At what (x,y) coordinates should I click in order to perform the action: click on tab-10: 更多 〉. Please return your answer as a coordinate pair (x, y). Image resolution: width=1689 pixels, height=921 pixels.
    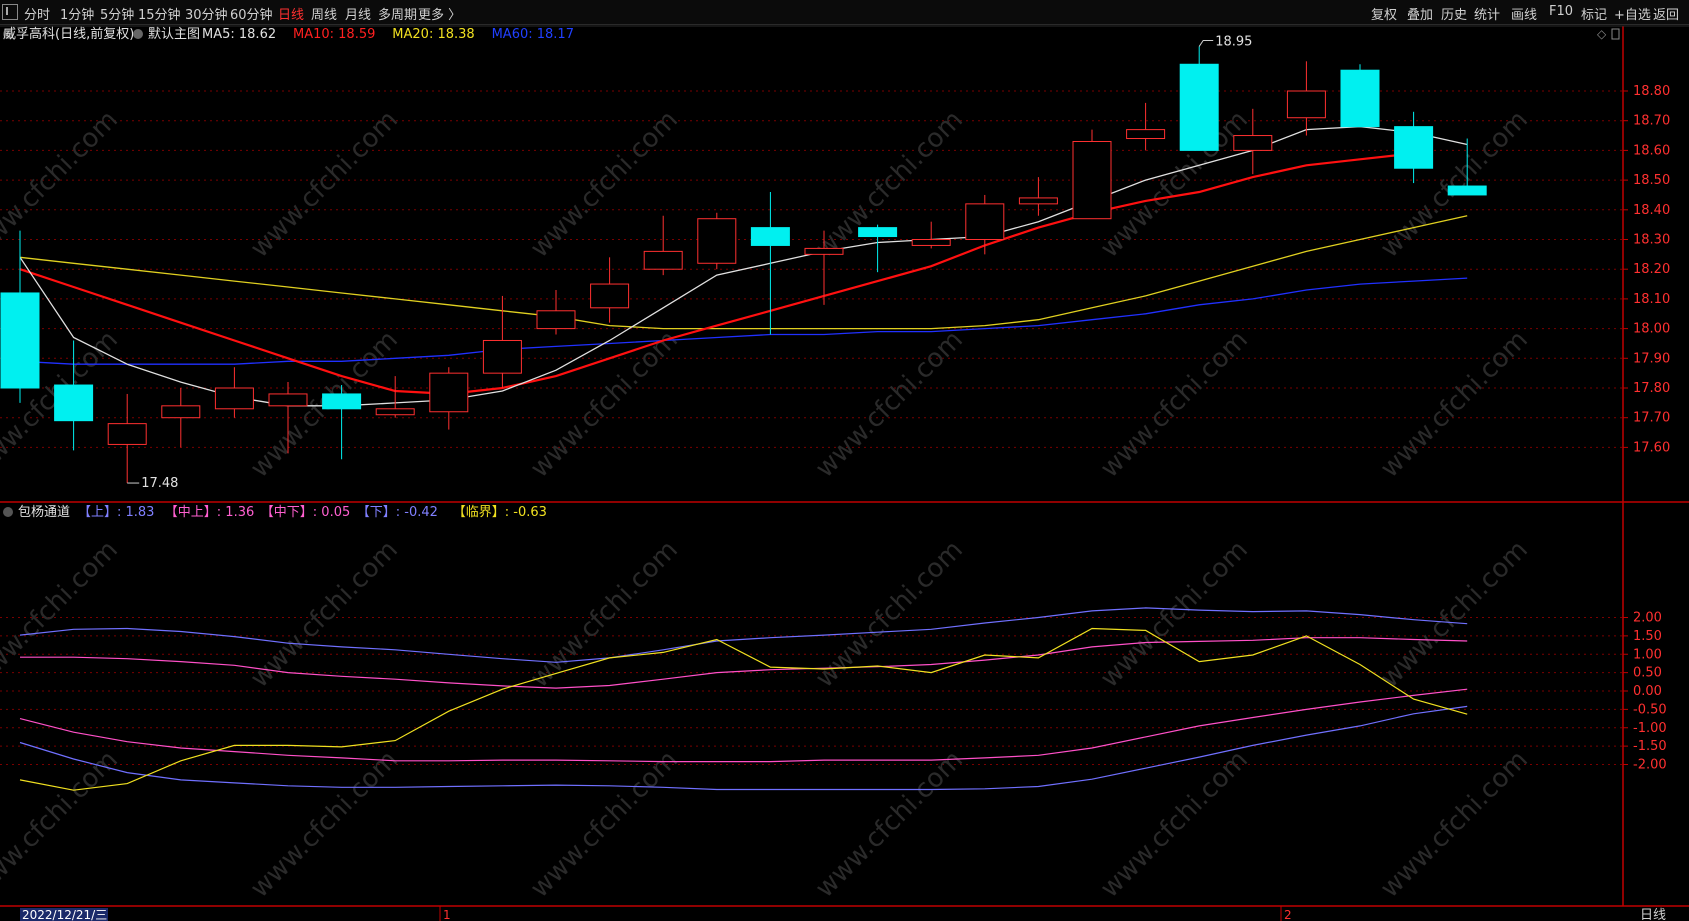
    Looking at the image, I should click on (440, 15).